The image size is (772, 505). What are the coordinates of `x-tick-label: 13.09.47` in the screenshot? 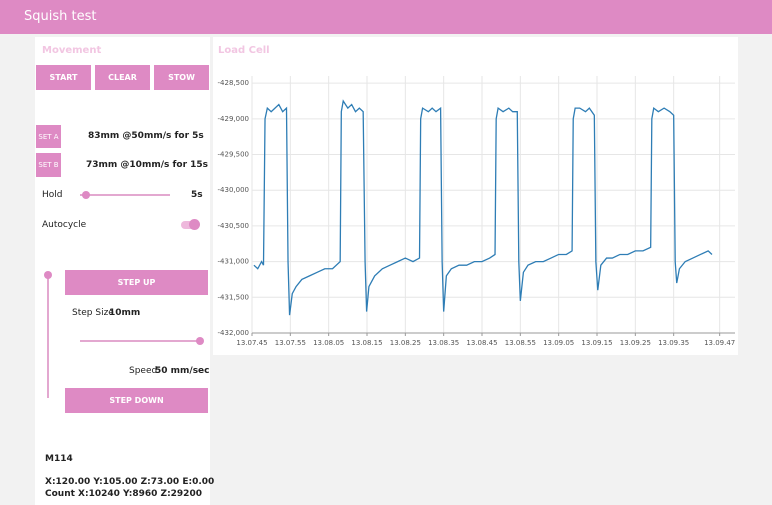 It's located at (719, 343).